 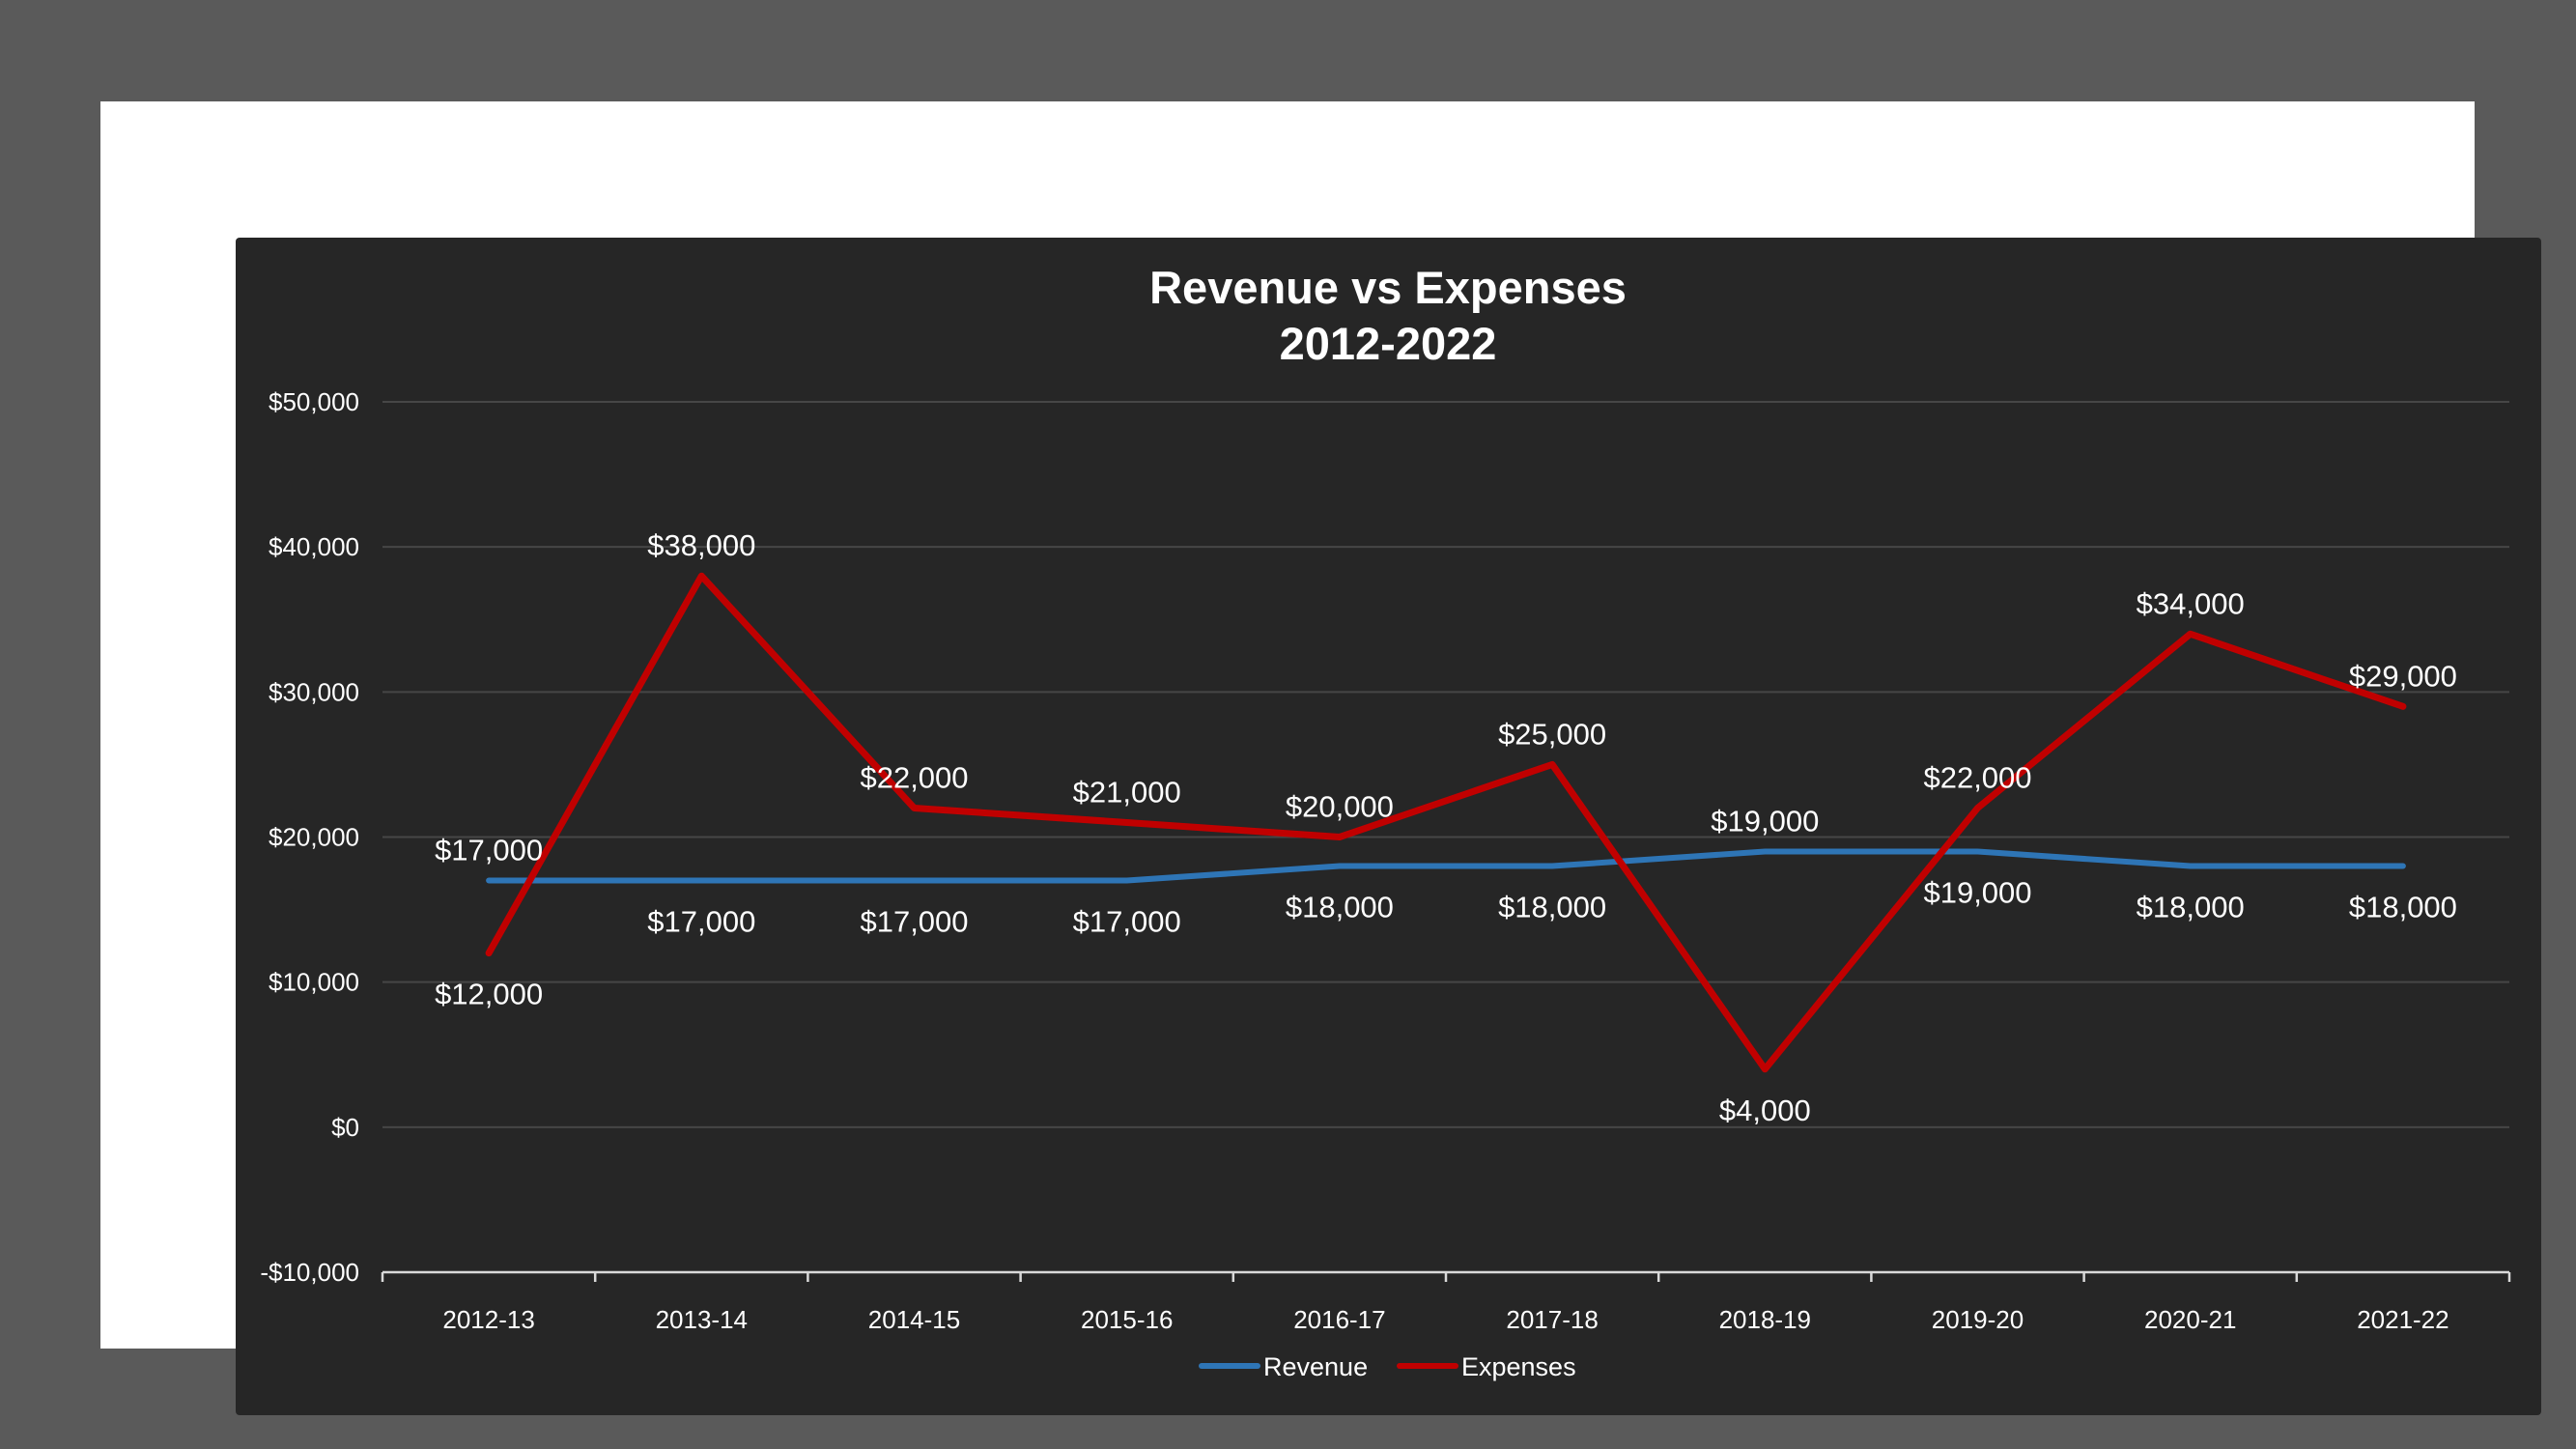 What do you see at coordinates (314, 982) in the screenshot?
I see `y-tick-label: $10,000` at bounding box center [314, 982].